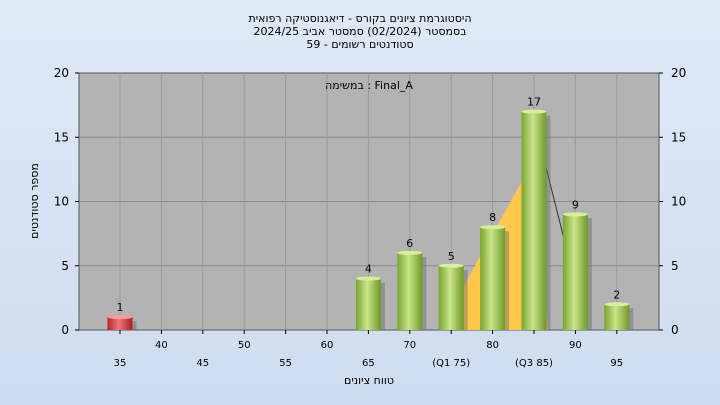 The height and width of the screenshot is (405, 720). I want to click on chart-subtitle: במשימה : Final_A, so click(369, 85).